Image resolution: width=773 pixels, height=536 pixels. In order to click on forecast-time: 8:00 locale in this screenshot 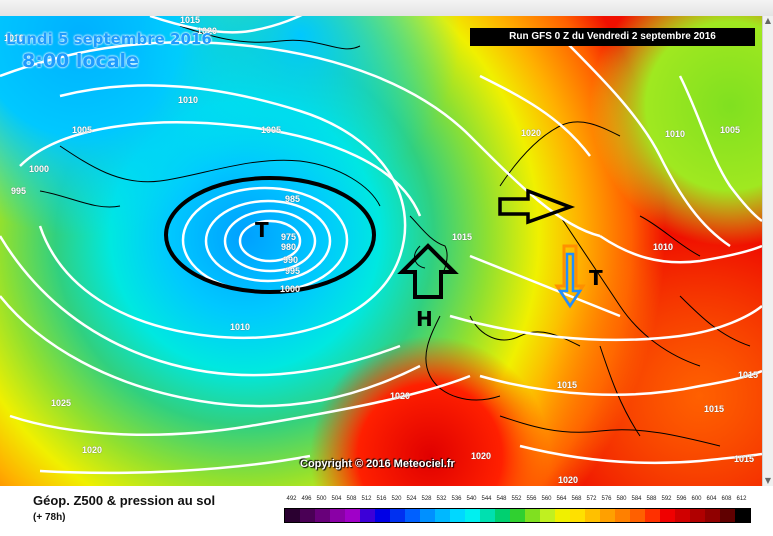, I will do `click(80, 61)`.